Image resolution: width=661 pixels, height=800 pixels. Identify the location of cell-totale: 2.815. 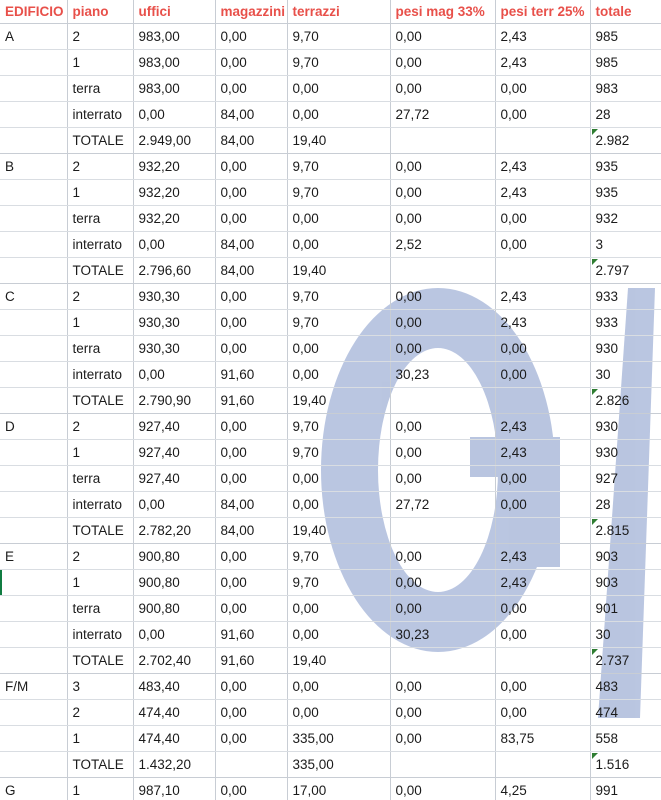
(625, 530).